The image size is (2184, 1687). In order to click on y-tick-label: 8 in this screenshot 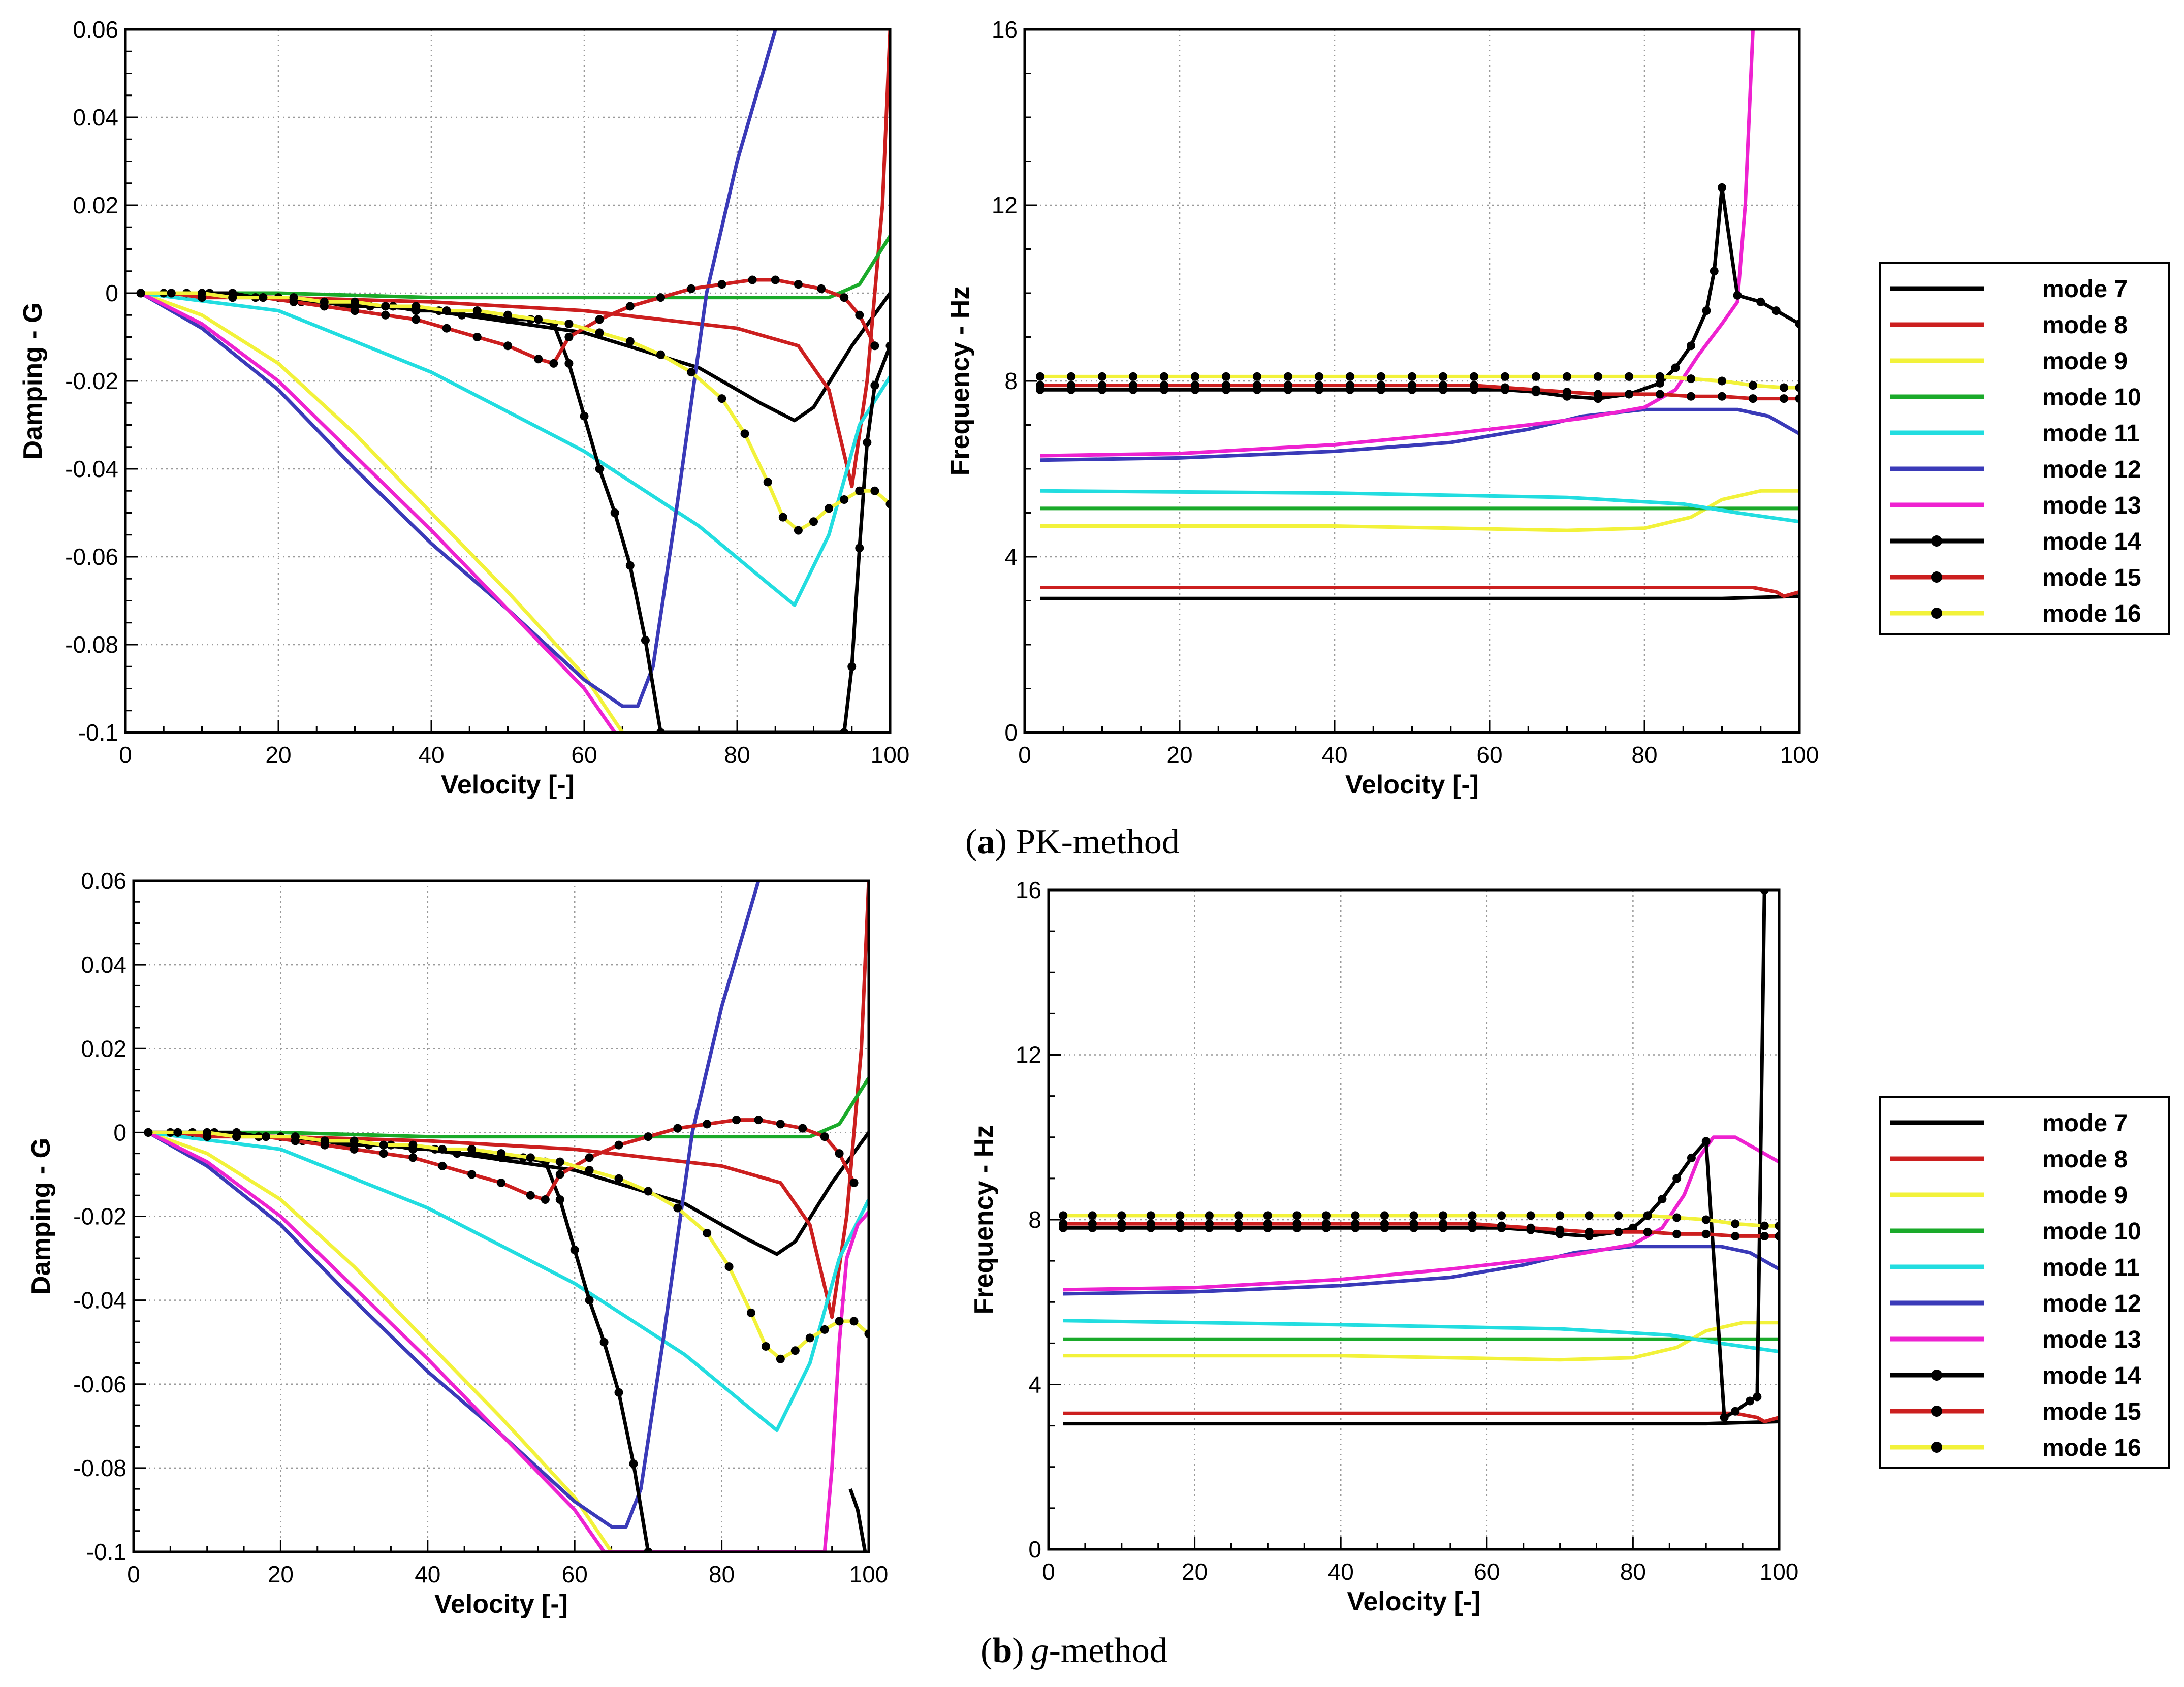, I will do `click(1011, 381)`.